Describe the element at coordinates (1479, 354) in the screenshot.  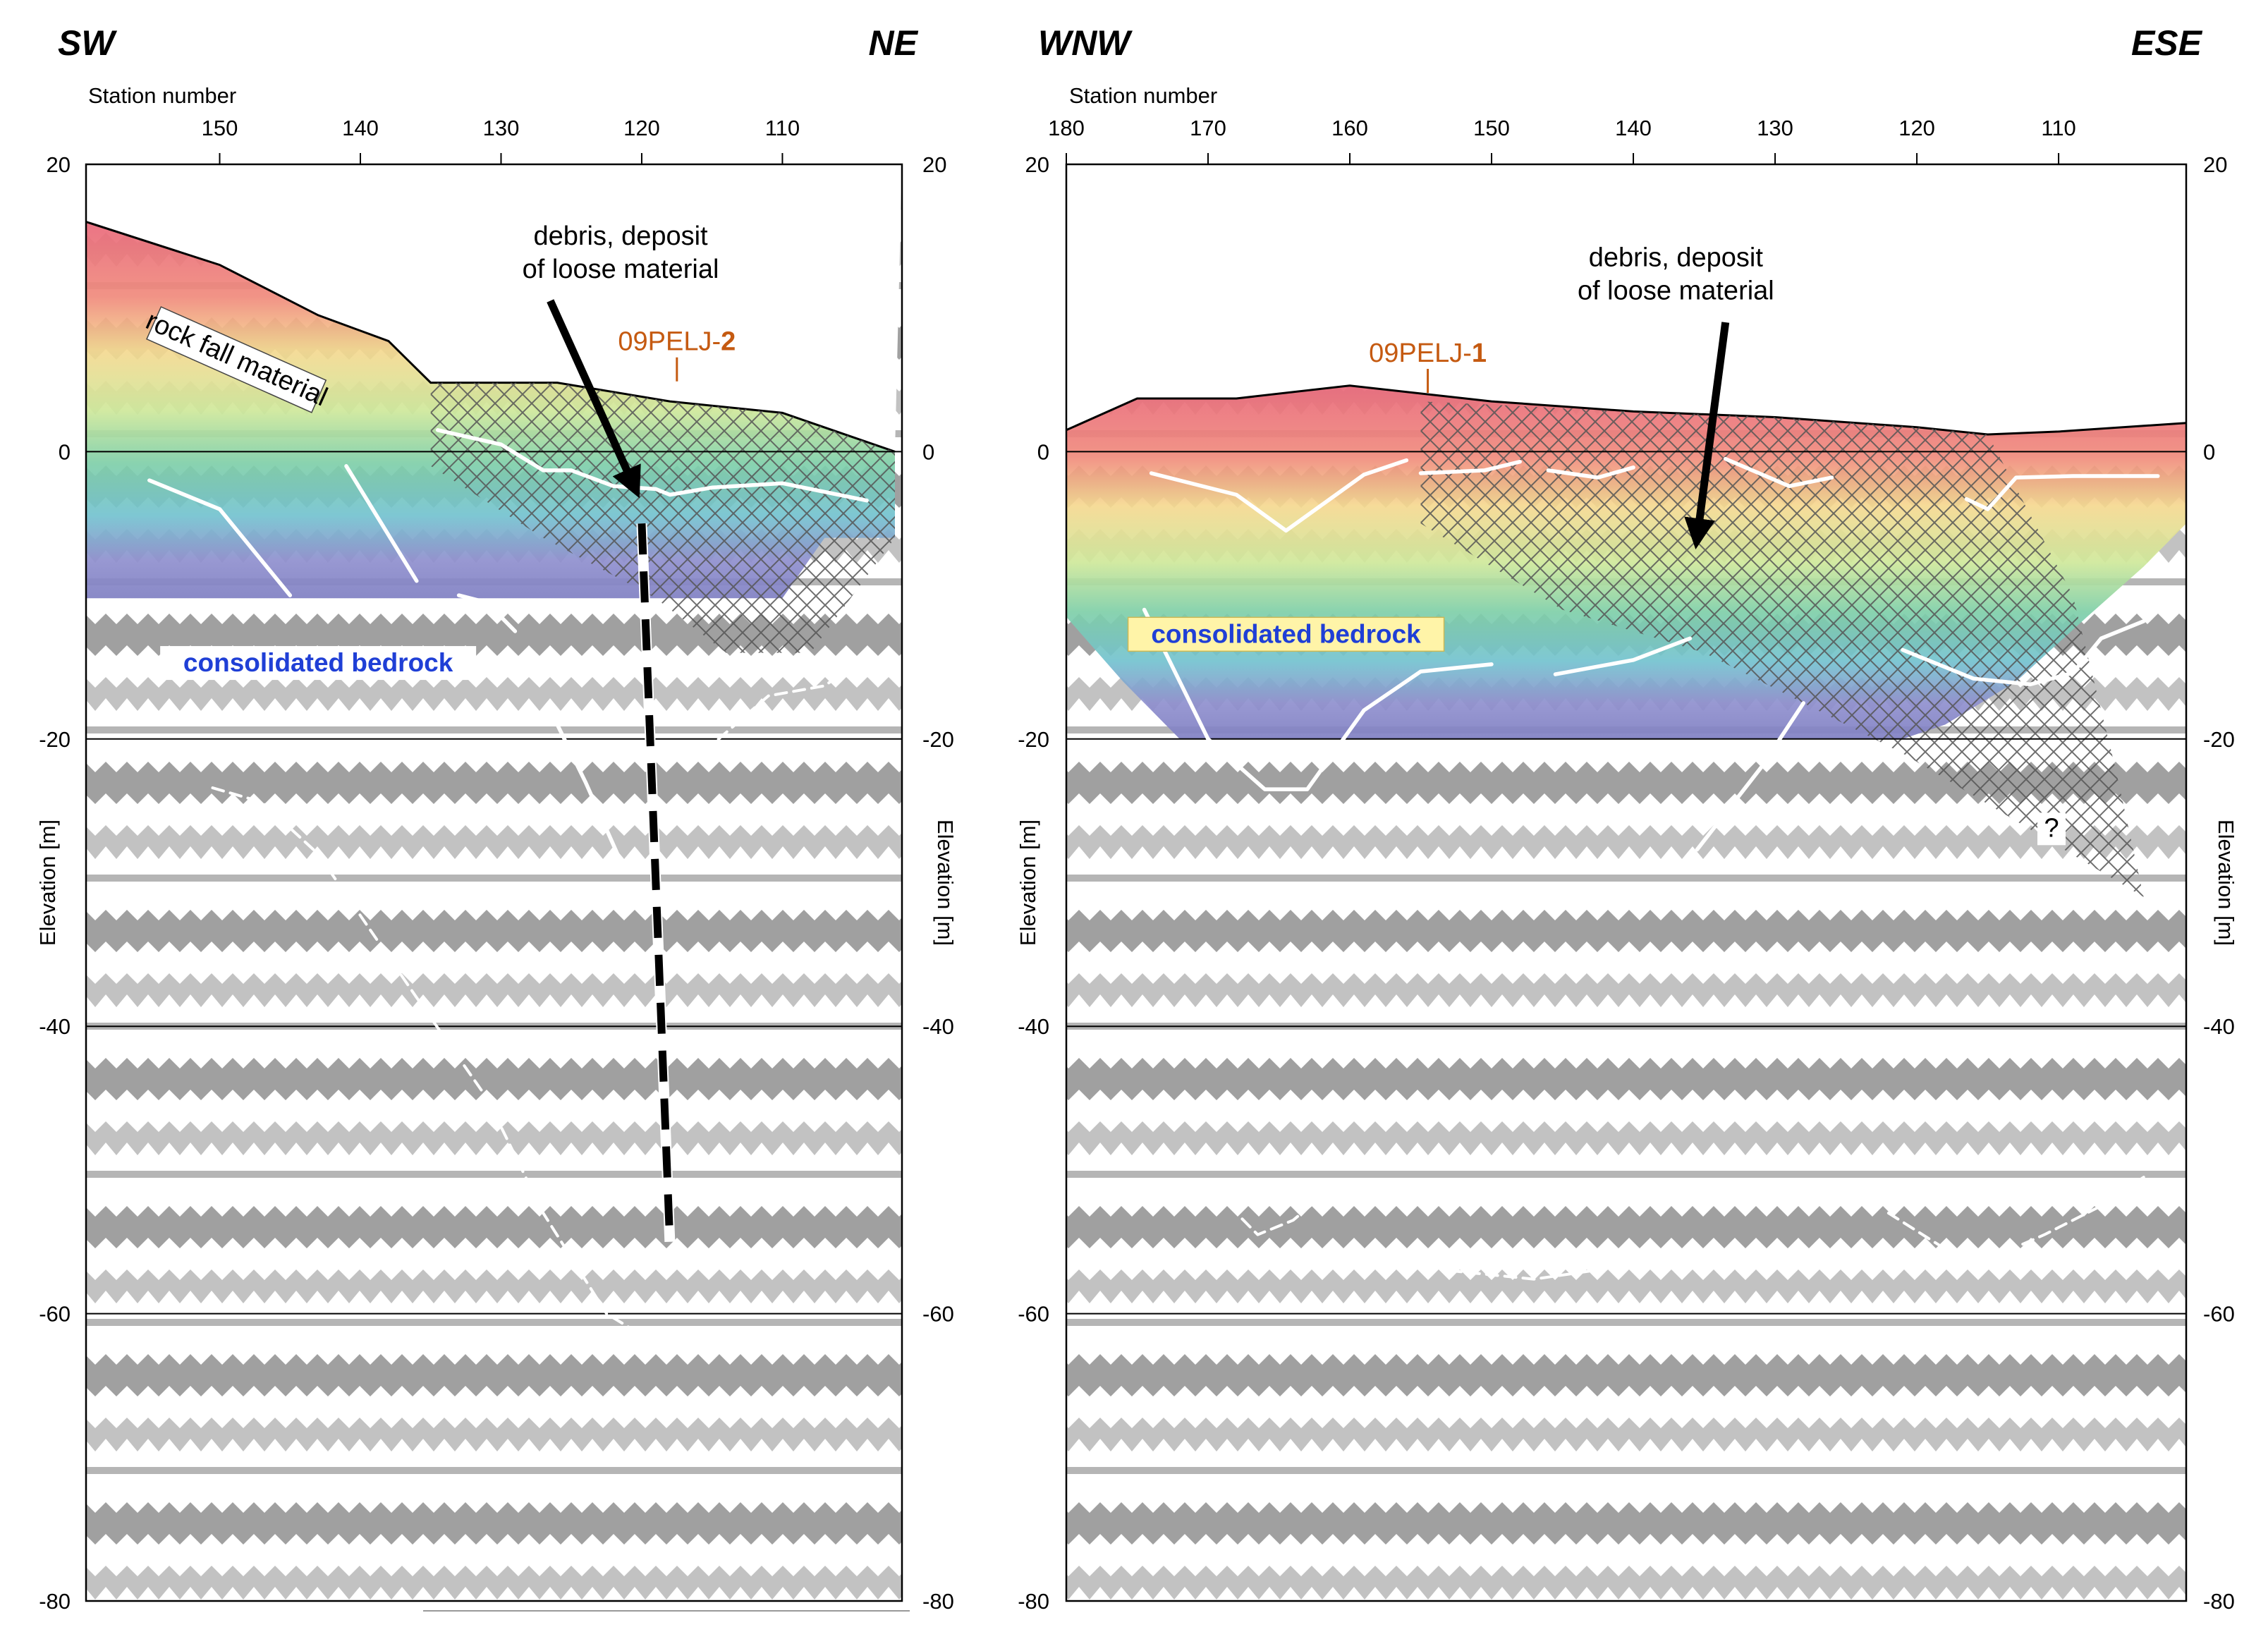
I see `borehole-label-number: 1` at that location.